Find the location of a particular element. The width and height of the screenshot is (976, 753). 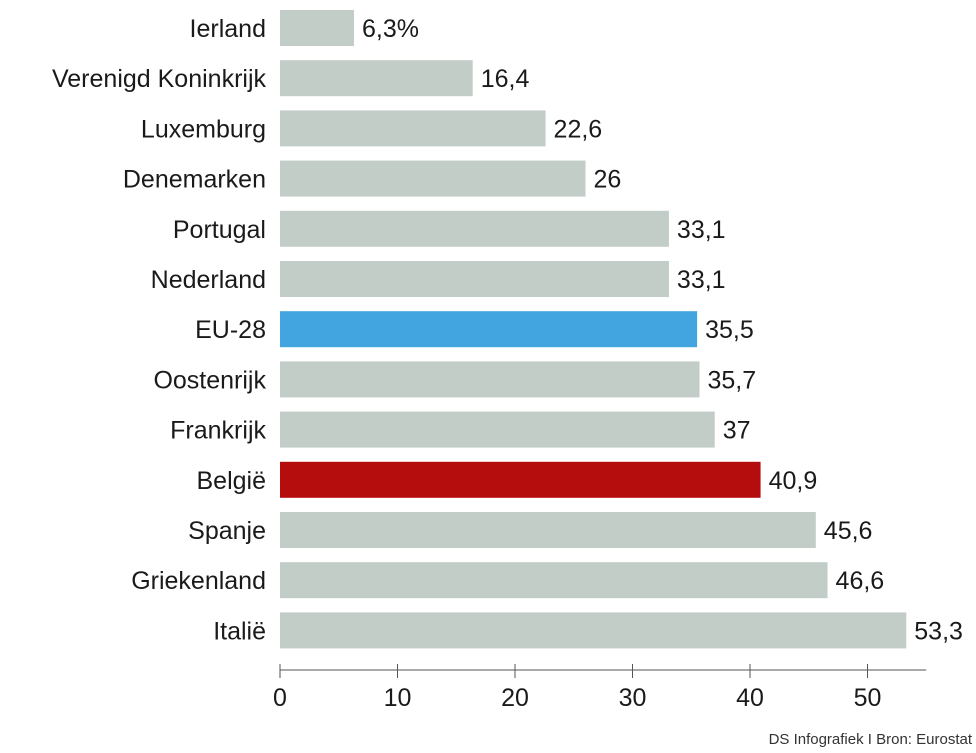

value-label-nederland: 33,1 is located at coordinates (701, 280).